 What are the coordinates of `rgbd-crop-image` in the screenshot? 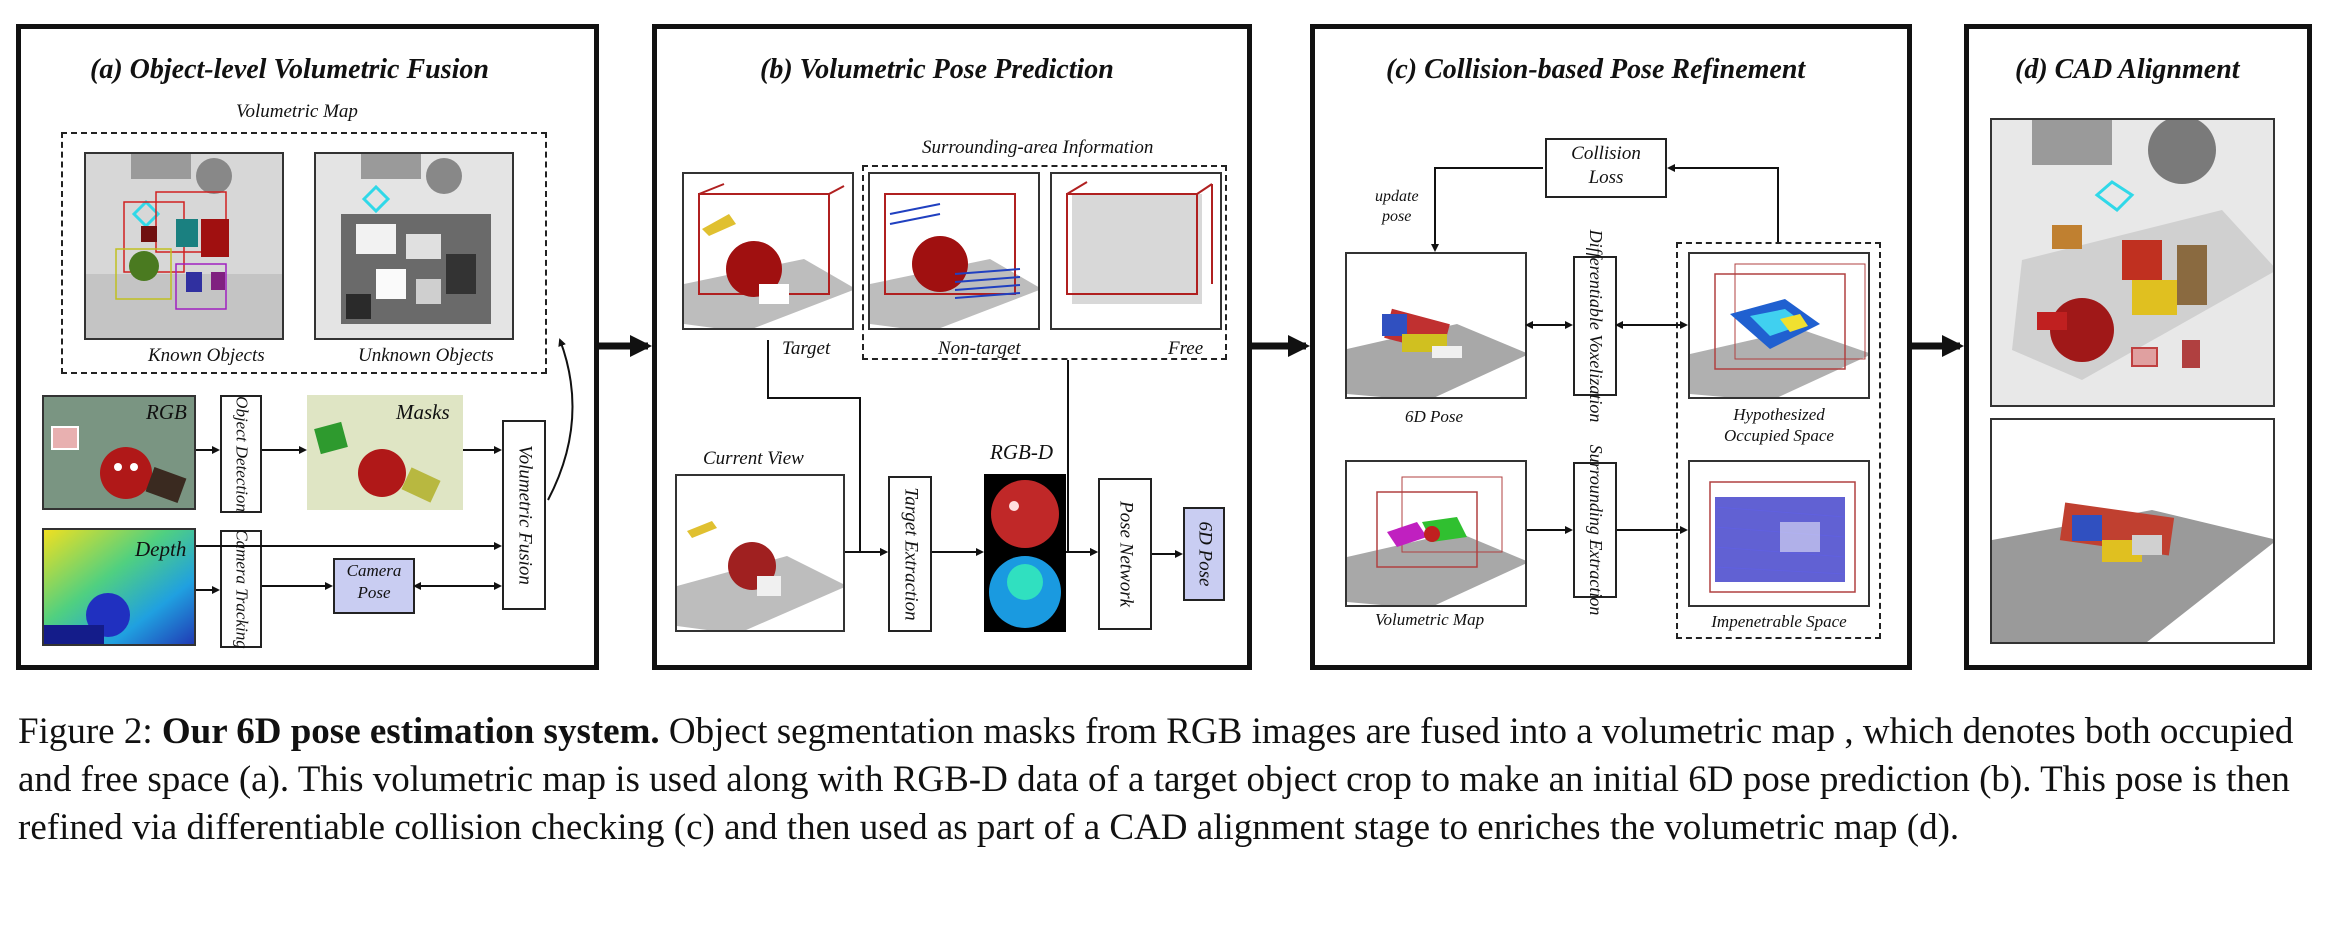 It's located at (1025, 553).